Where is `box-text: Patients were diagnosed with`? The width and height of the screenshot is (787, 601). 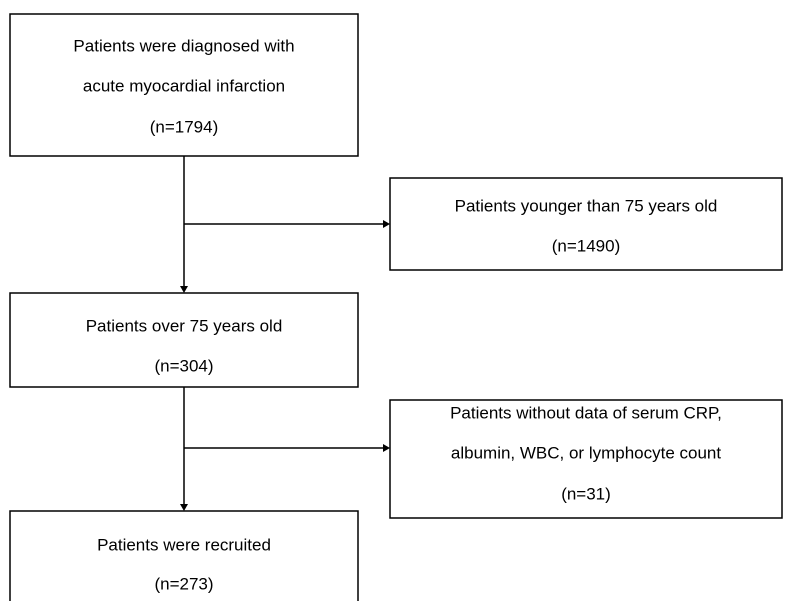 box-text: Patients were diagnosed with is located at coordinates (183, 45).